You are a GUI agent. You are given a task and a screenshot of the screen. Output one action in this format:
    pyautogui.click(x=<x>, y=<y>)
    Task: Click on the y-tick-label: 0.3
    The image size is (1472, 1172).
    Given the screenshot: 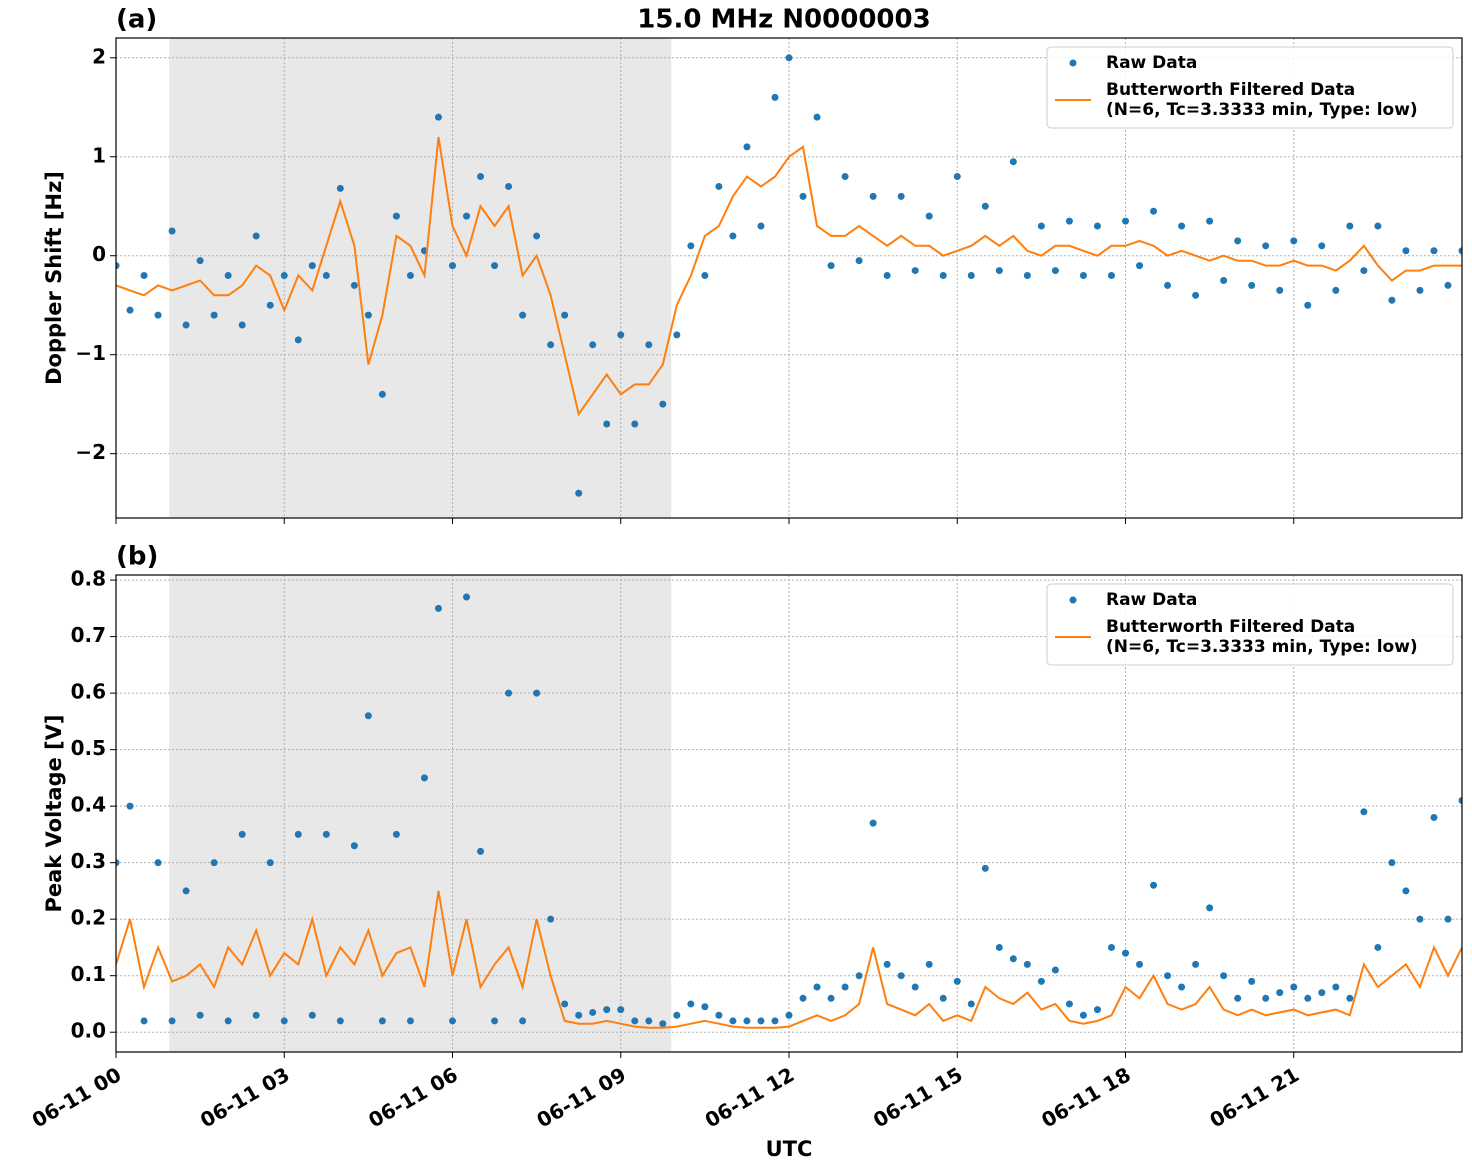 What is the action you would take?
    pyautogui.click(x=88, y=861)
    